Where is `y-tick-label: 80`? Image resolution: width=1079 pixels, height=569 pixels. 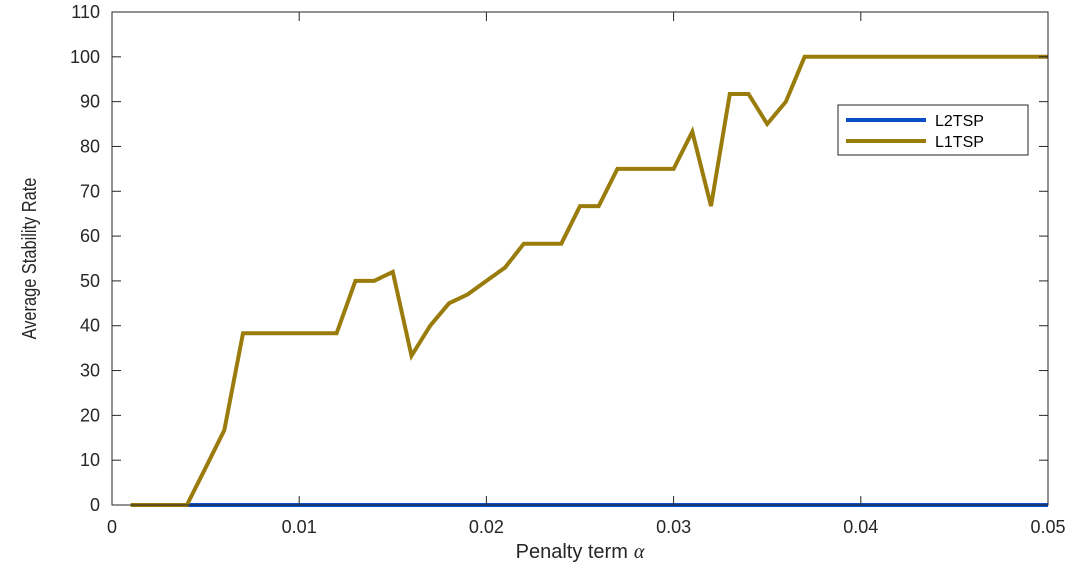 y-tick-label: 80 is located at coordinates (90, 146).